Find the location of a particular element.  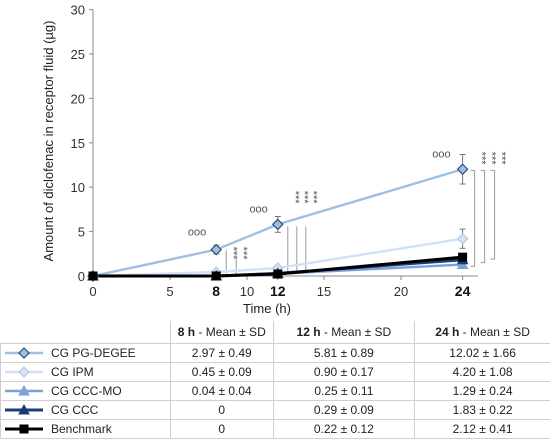

legend-label: Benchmark is located at coordinates (81, 428).